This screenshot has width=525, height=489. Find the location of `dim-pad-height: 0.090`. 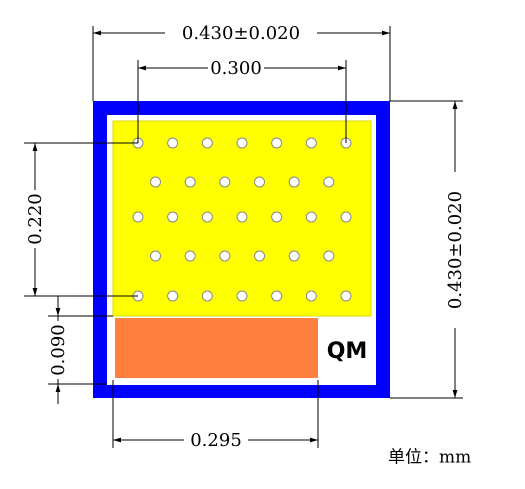

dim-pad-height: 0.090 is located at coordinates (80, 350).